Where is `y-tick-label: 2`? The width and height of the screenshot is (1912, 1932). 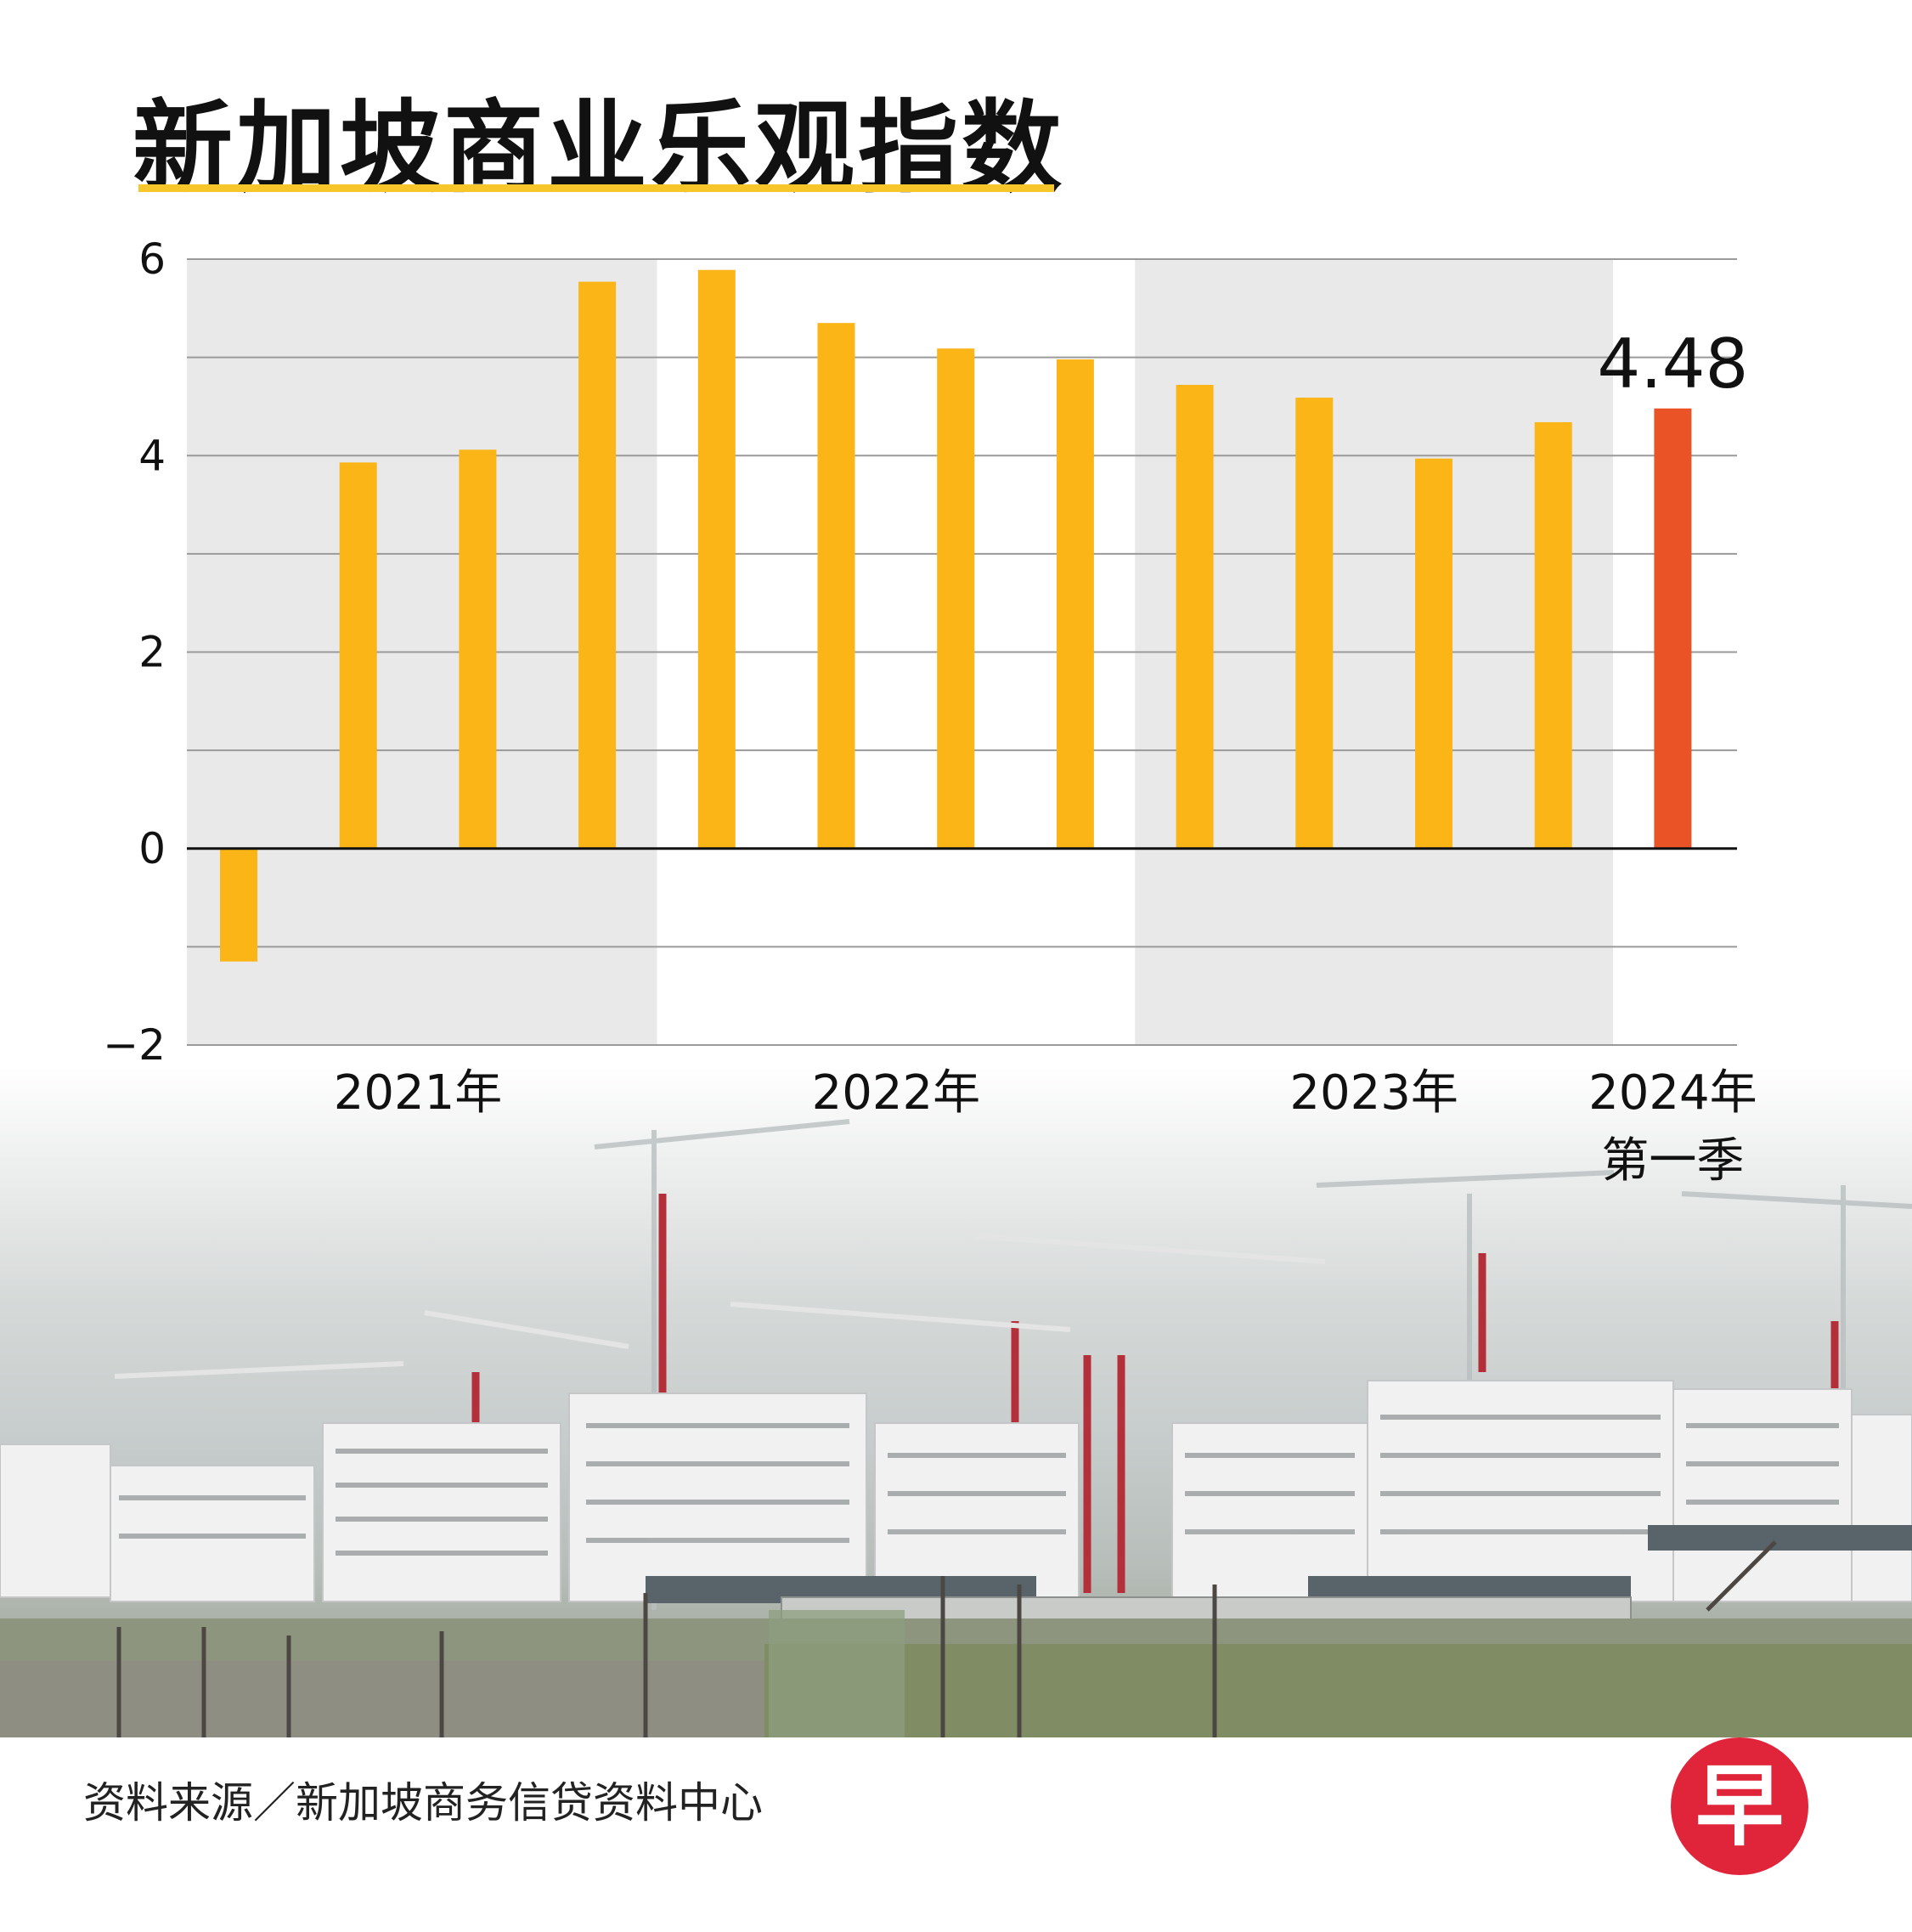 y-tick-label: 2 is located at coordinates (152, 652).